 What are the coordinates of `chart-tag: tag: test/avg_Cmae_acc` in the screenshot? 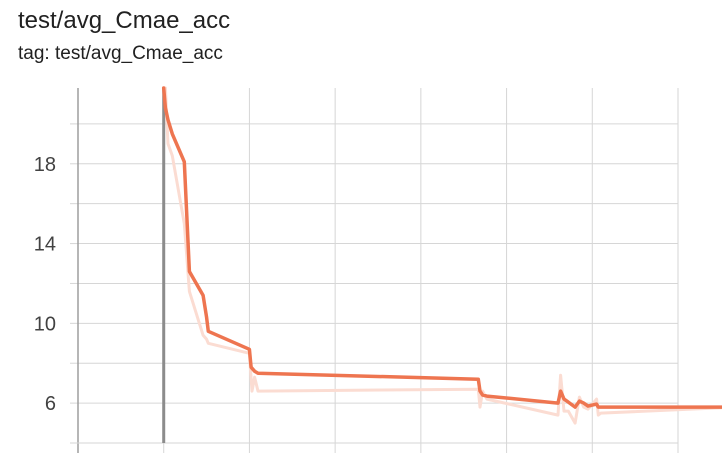 It's located at (120, 53).